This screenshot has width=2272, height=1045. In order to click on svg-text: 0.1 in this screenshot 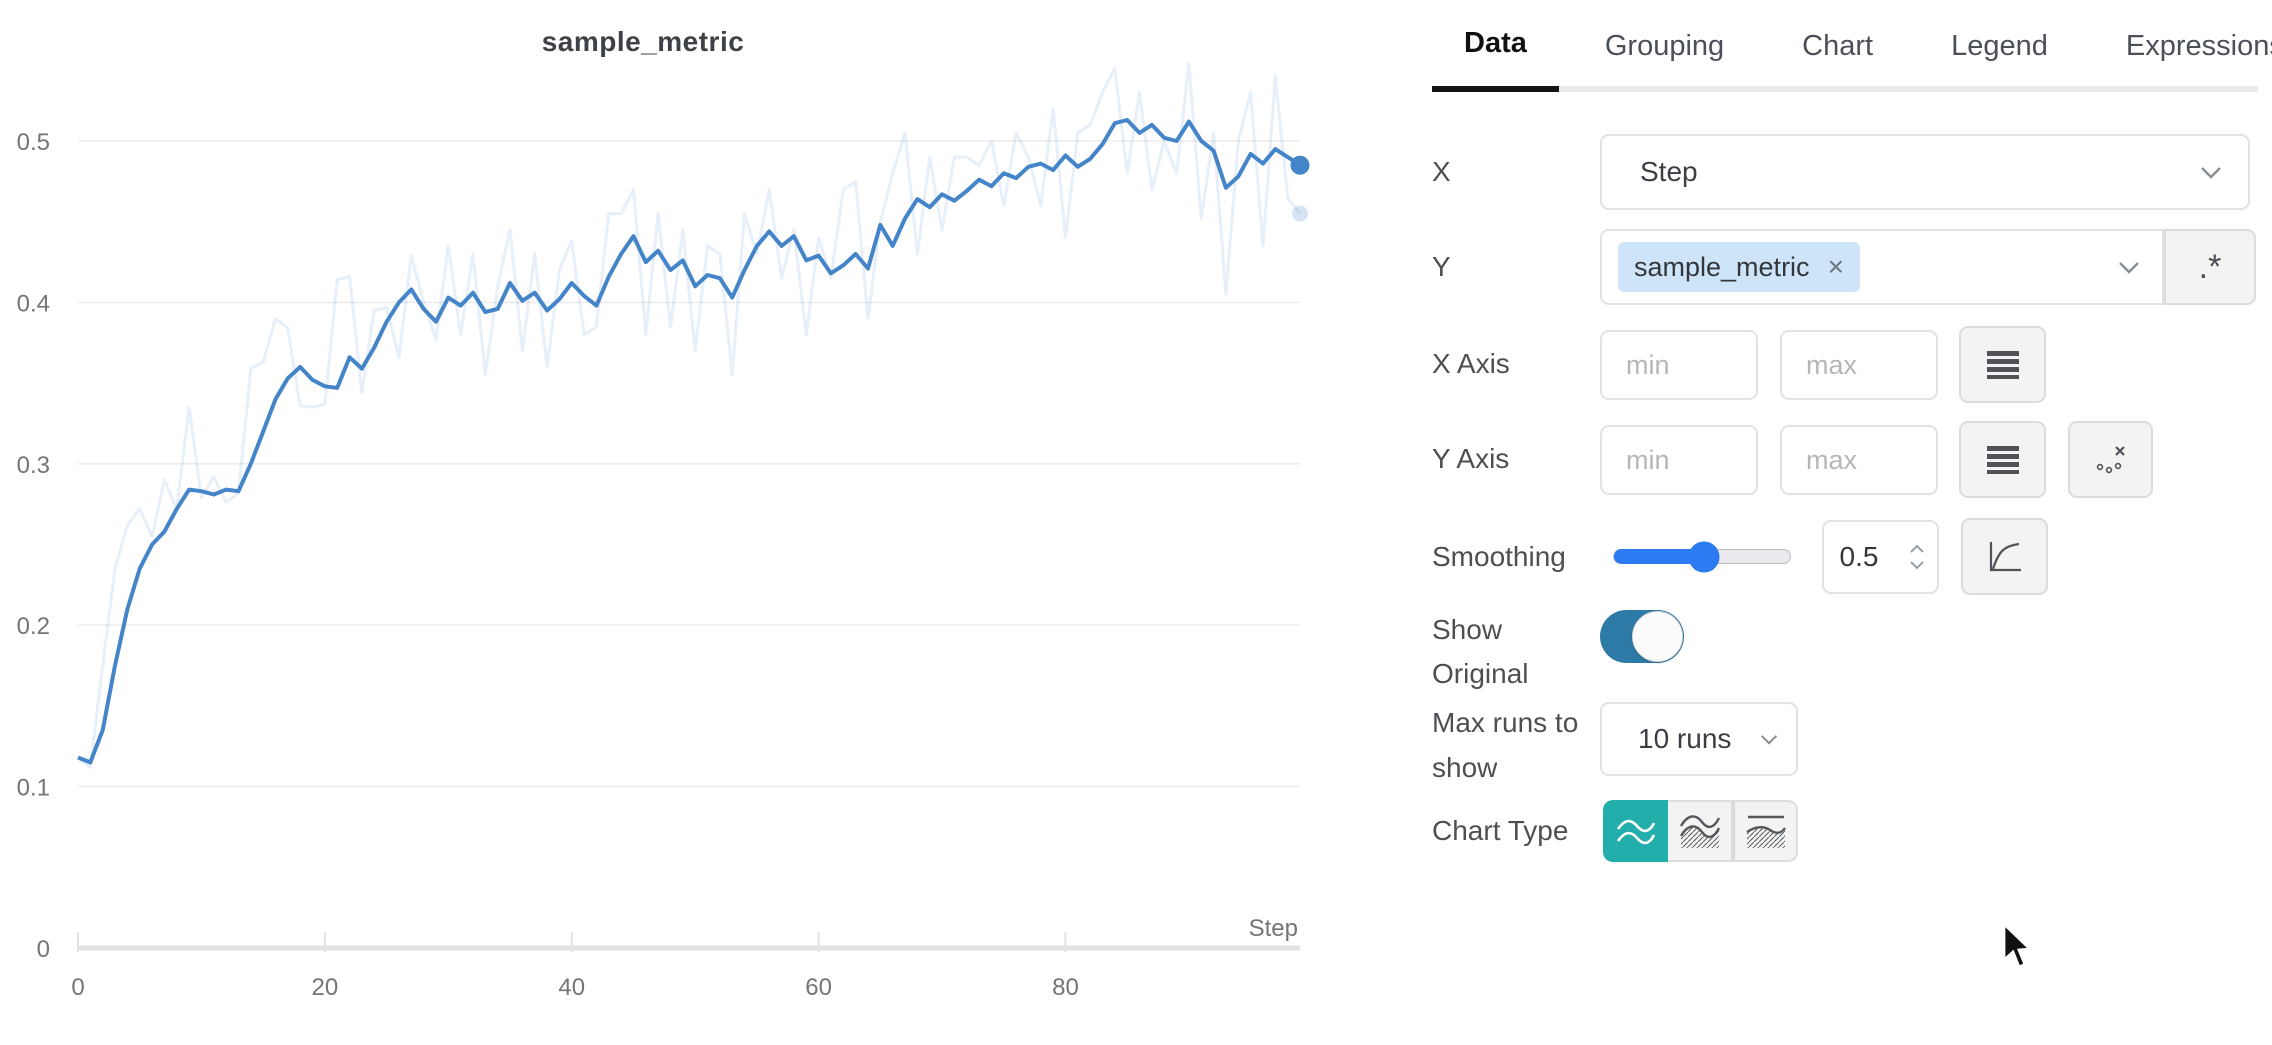, I will do `click(33, 788)`.